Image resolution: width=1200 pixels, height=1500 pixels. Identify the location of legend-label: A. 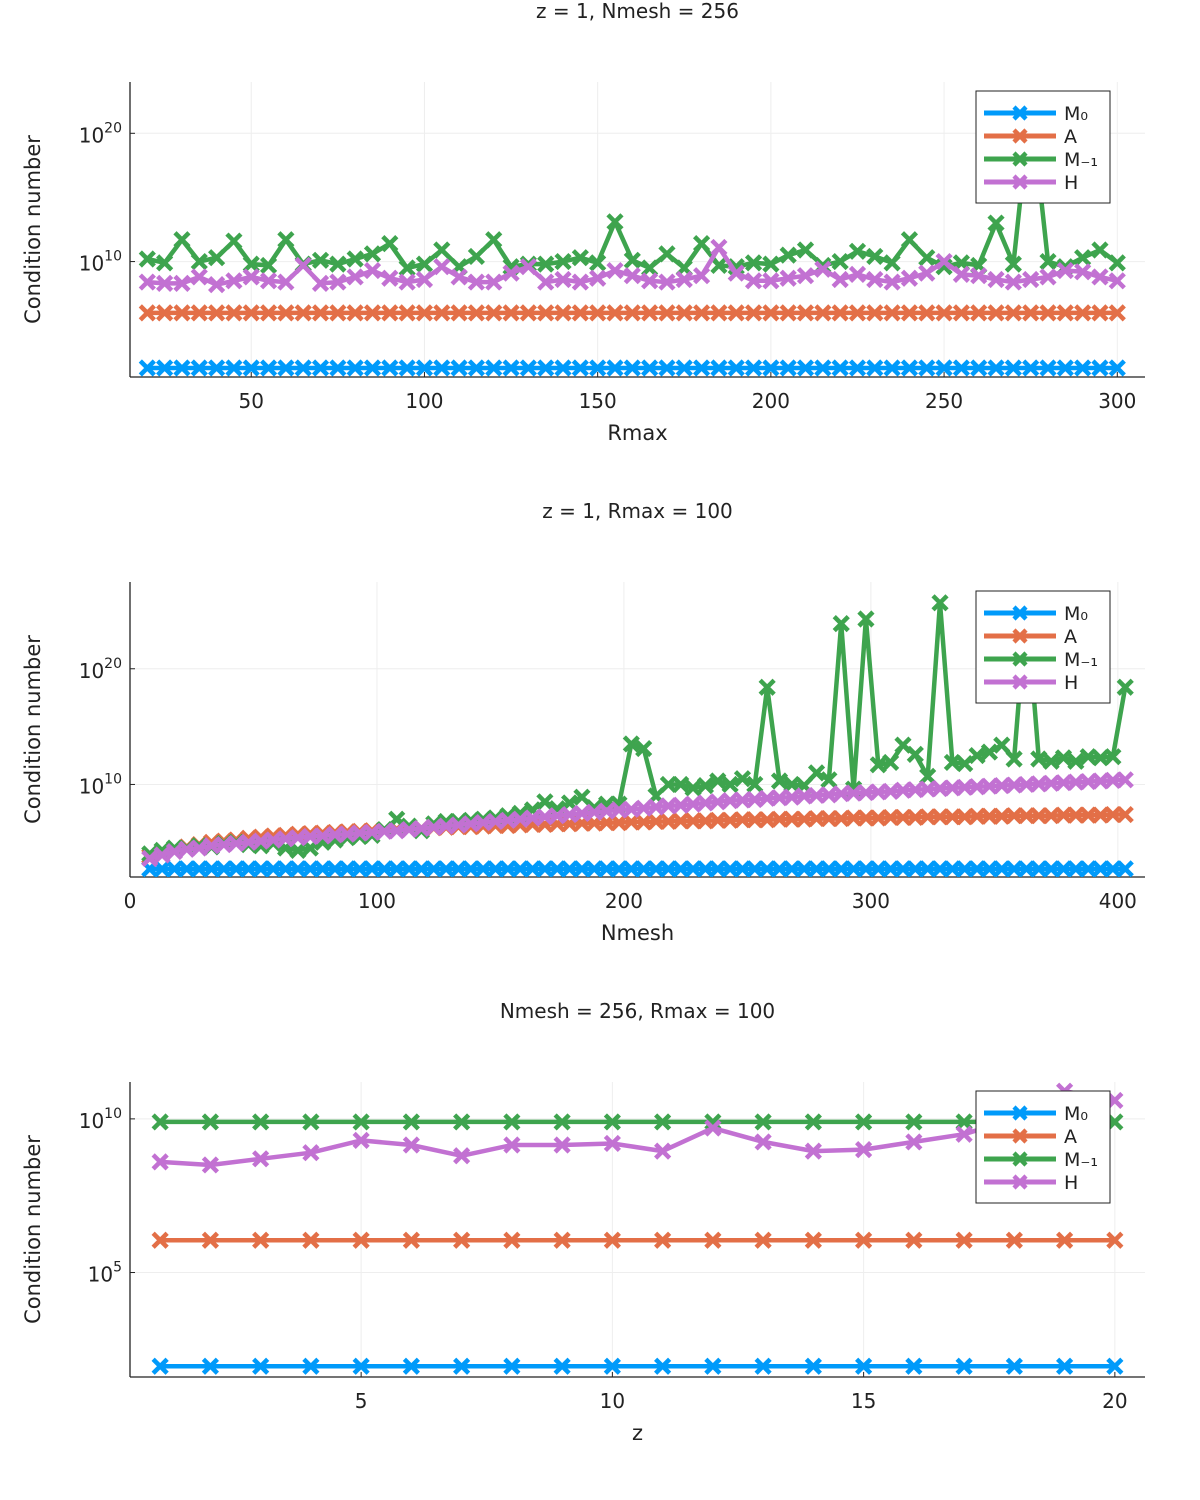
(1070, 1137).